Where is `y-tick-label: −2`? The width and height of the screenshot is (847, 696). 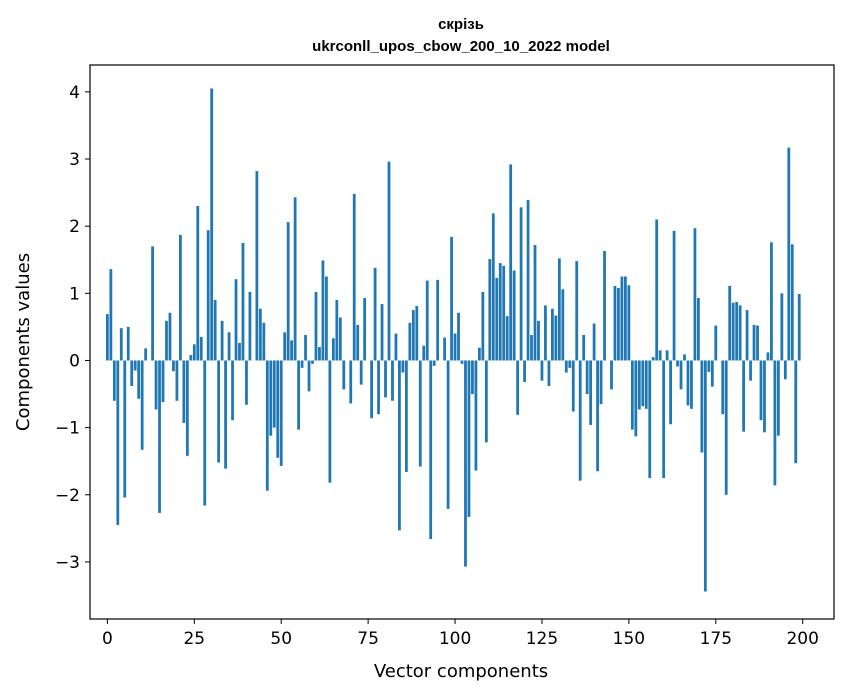
y-tick-label: −2 is located at coordinates (67, 496).